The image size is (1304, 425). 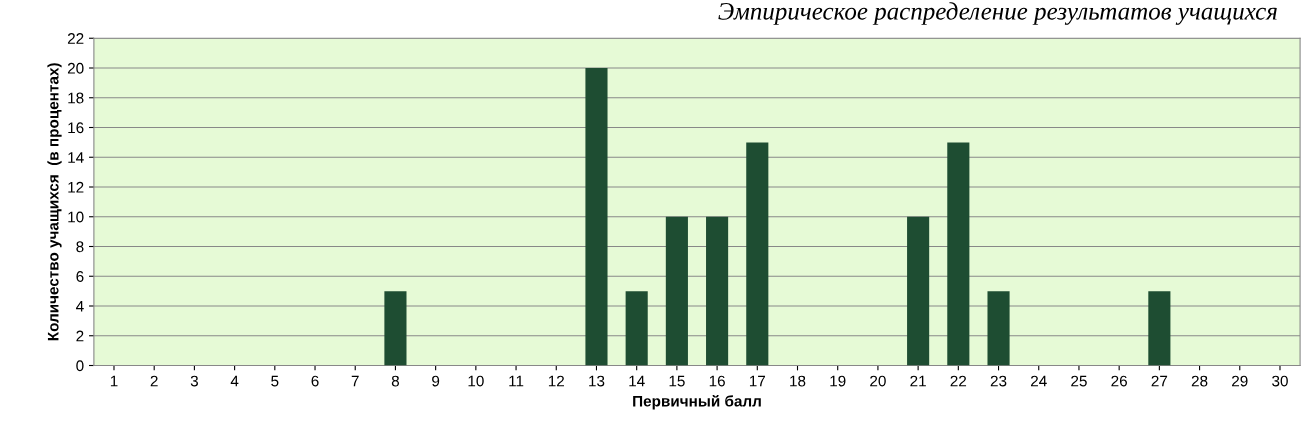 What do you see at coordinates (637, 381) in the screenshot?
I see `x-tick-label: 14` at bounding box center [637, 381].